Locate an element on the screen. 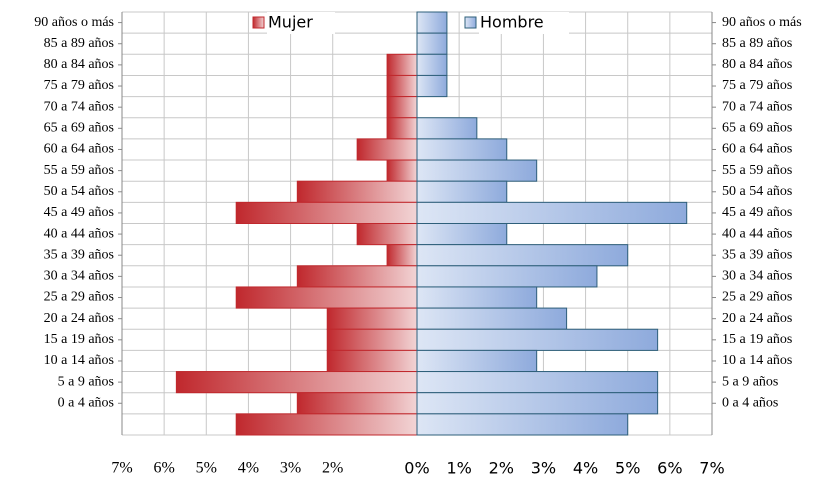 This screenshot has width=823, height=479. y-label-left: 80 a 84 años is located at coordinates (79, 64).